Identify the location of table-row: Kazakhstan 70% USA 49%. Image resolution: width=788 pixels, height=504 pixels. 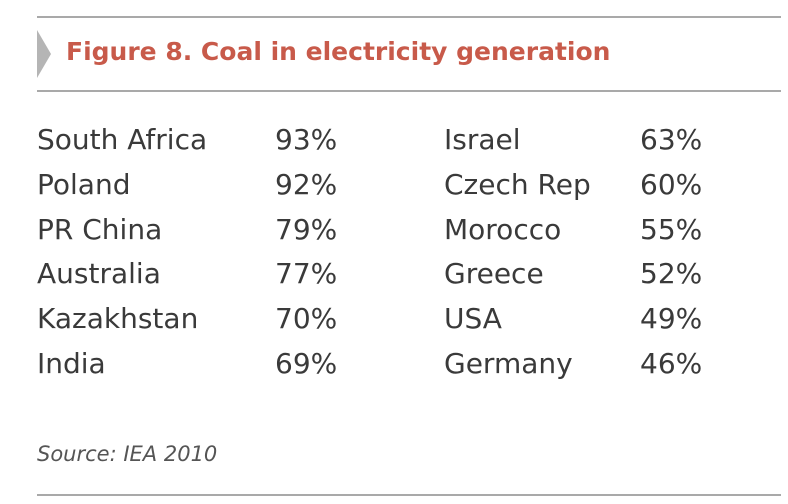
(409, 319).